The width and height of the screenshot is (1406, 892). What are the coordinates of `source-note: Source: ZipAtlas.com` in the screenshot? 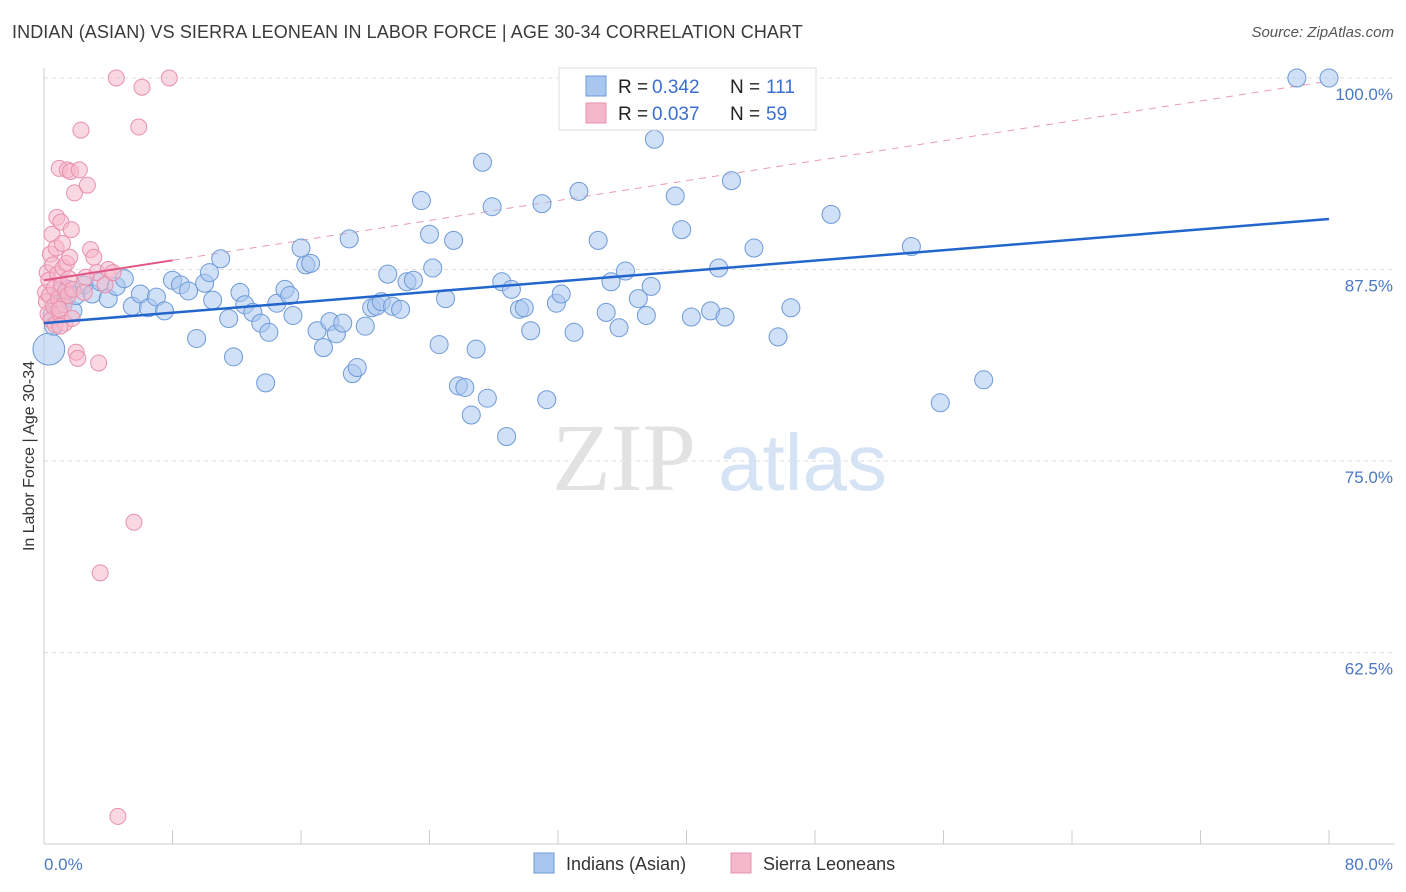 It's located at (1322, 32).